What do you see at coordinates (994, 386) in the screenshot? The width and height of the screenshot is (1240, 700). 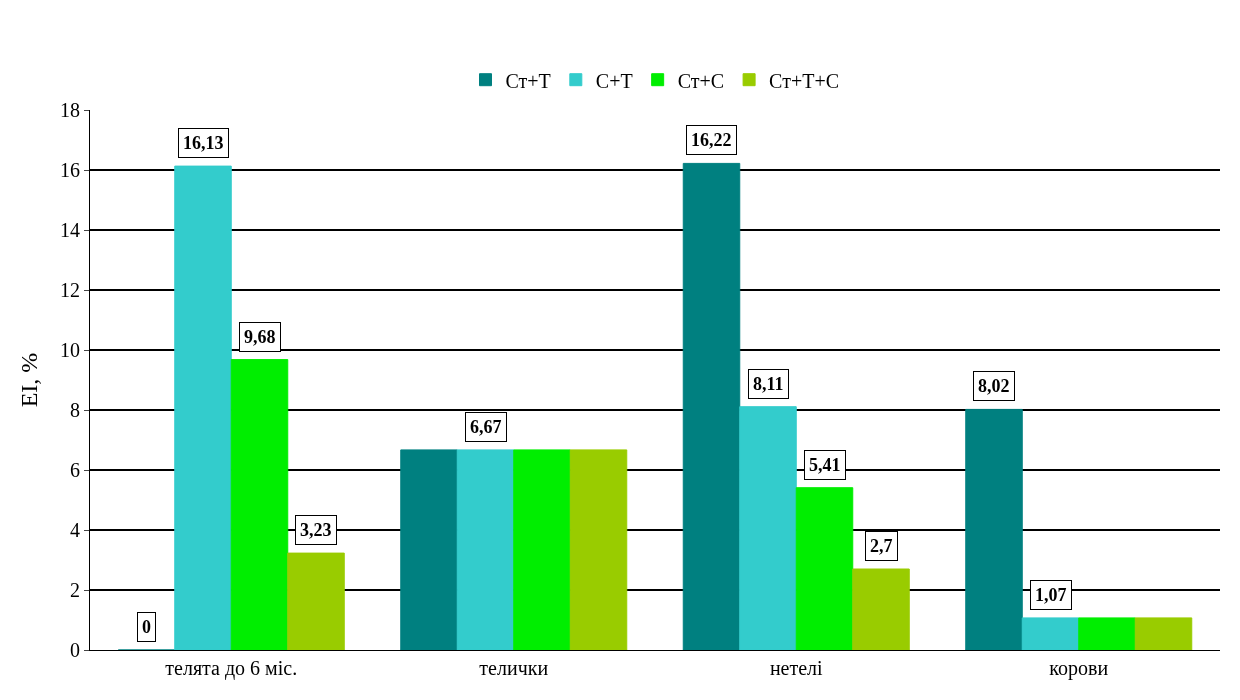 I see `data-label: 8,02` at bounding box center [994, 386].